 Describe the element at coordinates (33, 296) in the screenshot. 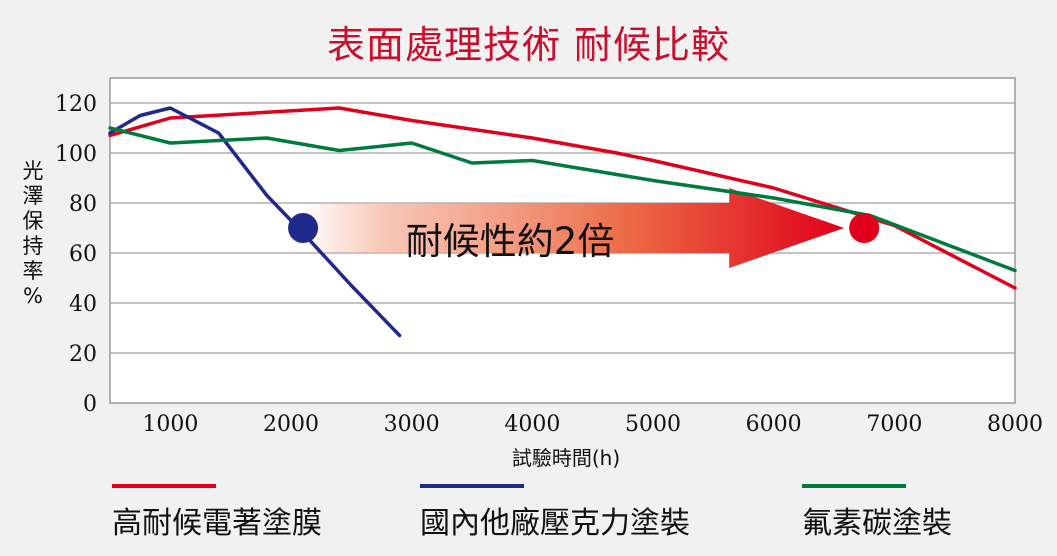

I see `y-axis-label-char: %` at that location.